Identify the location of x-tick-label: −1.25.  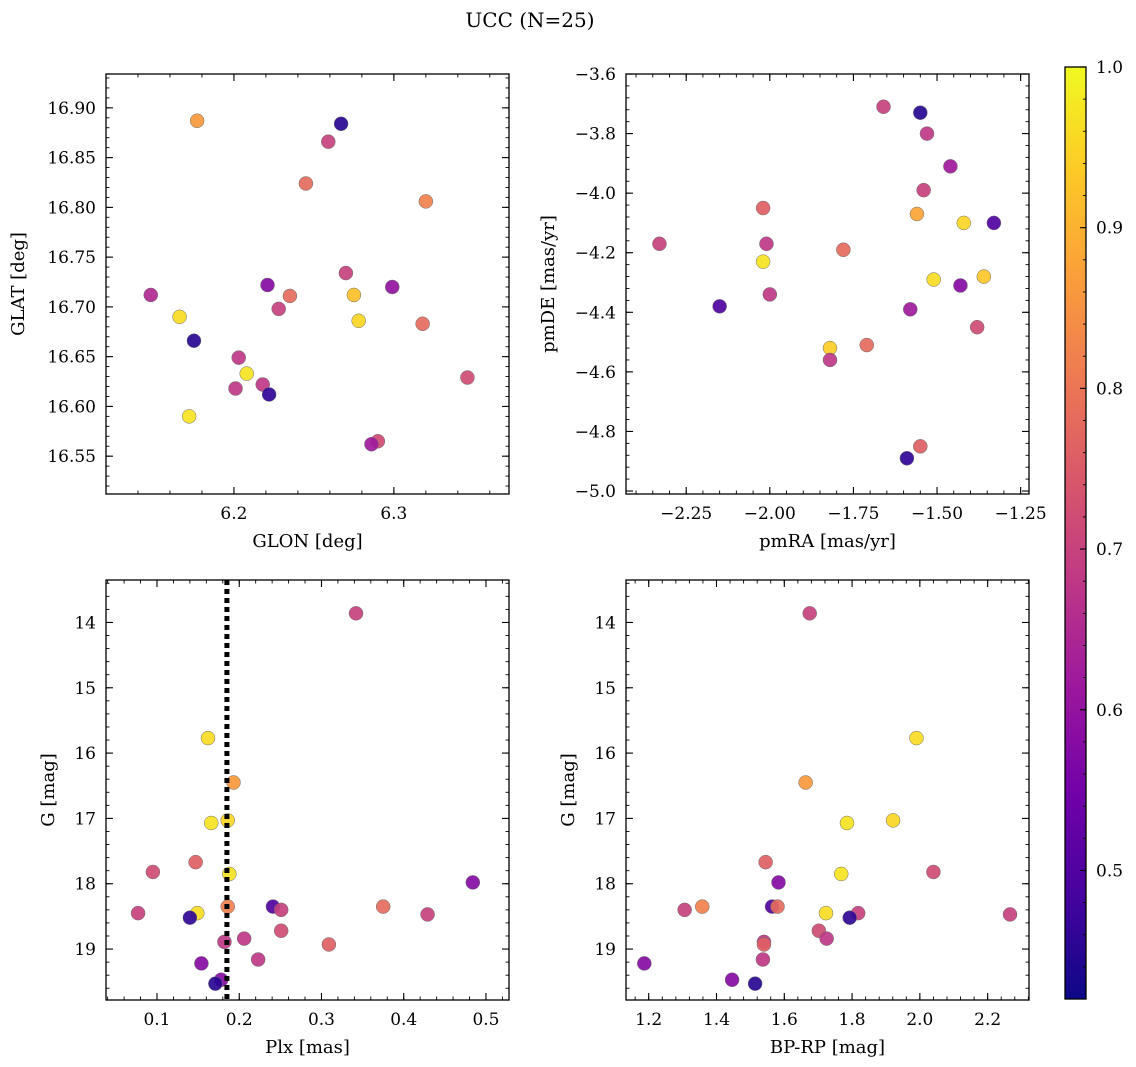
(1021, 514).